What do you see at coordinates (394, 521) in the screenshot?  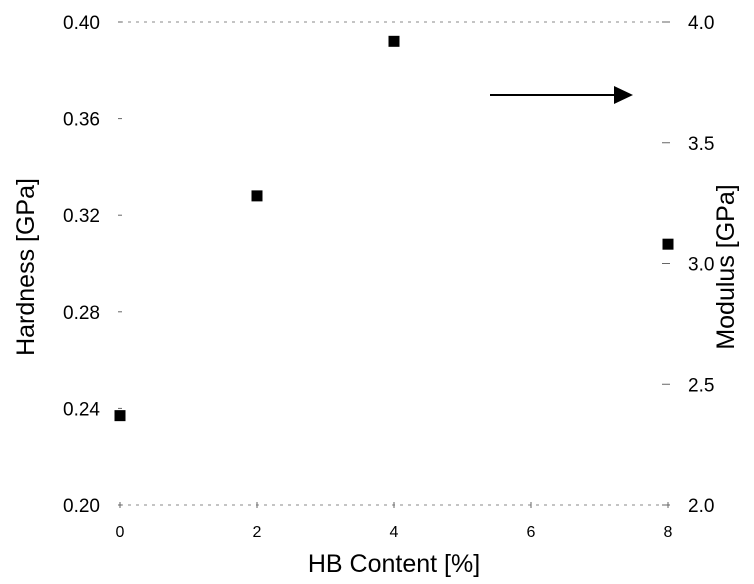 I see `x-axis: 0 2 4 6 8` at bounding box center [394, 521].